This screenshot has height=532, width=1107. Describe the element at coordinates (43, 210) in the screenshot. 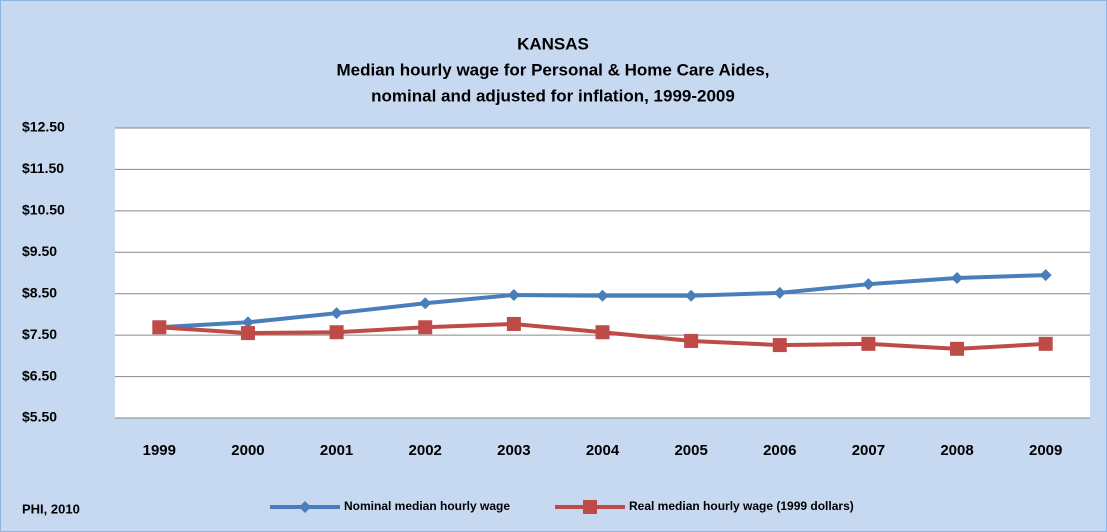

I see `y-tick-label: $10.50` at that location.